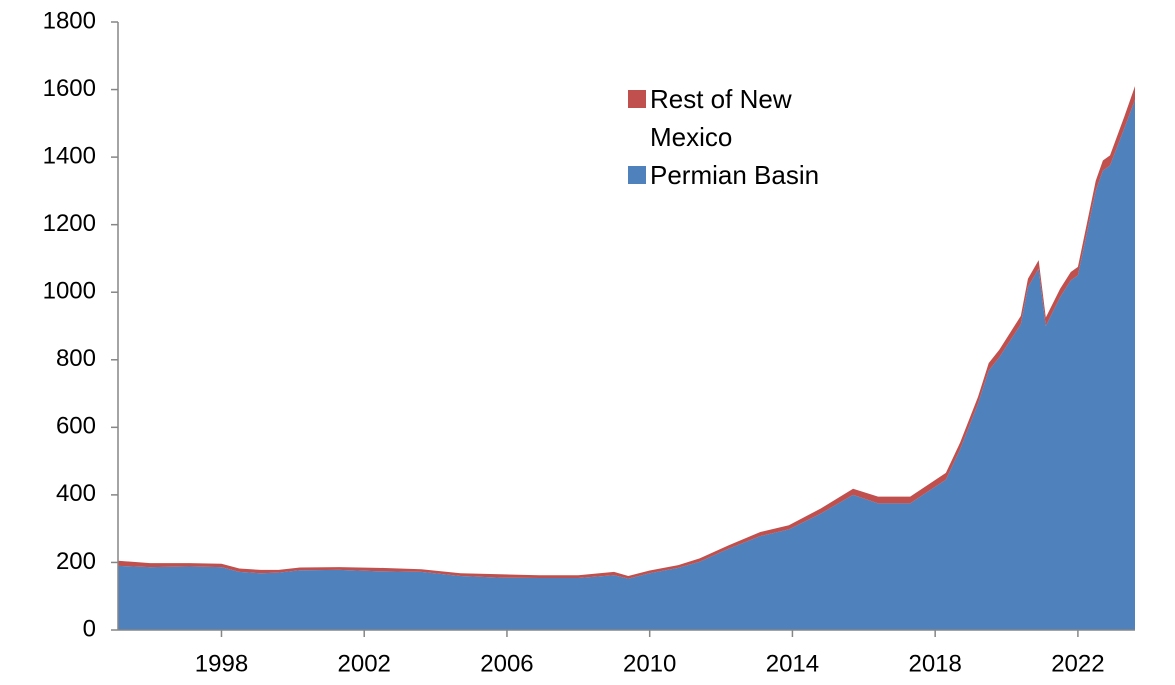 The height and width of the screenshot is (685, 1175). What do you see at coordinates (76, 561) in the screenshot?
I see `y-tick-label: 200` at bounding box center [76, 561].